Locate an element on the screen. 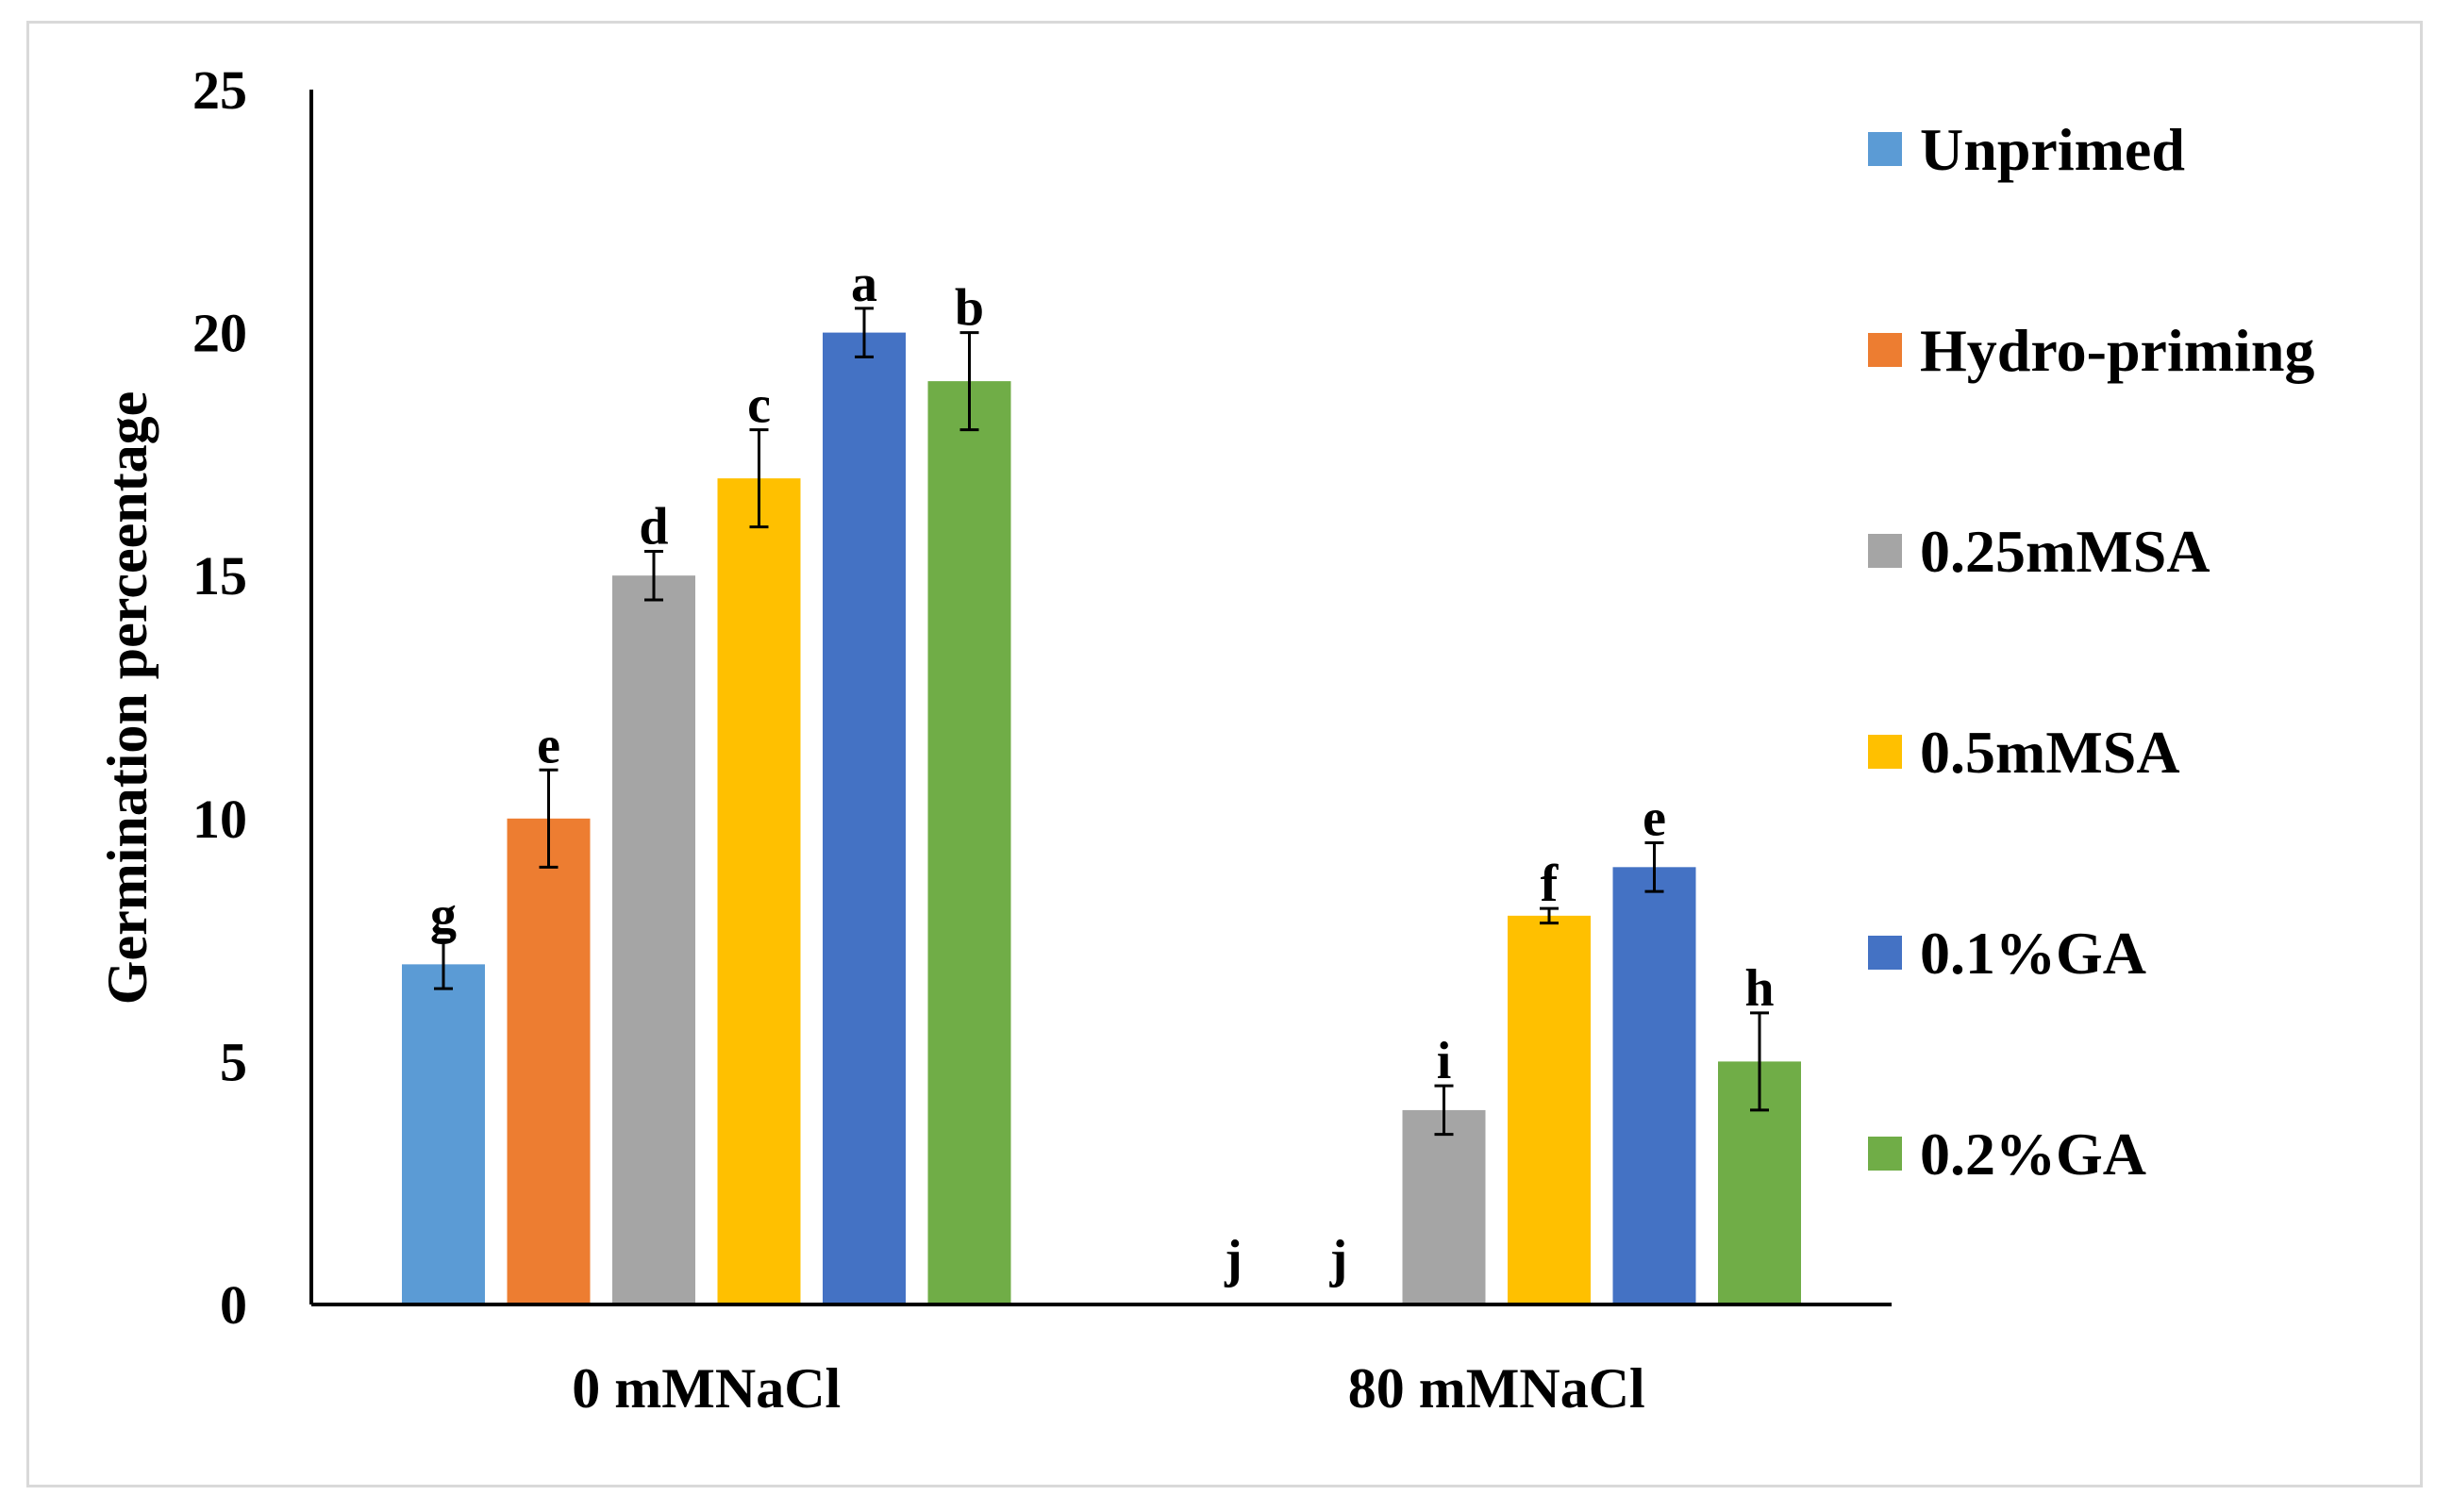 The width and height of the screenshot is (2452, 1512). legend-label: 0.1%GA is located at coordinates (2033, 953).